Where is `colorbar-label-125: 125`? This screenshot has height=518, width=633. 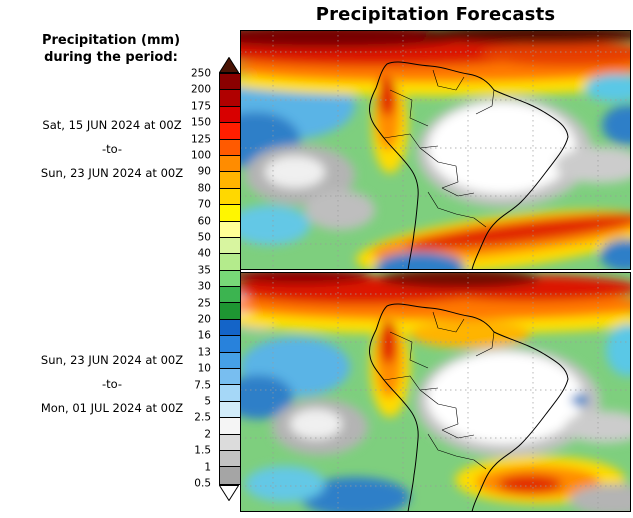 colorbar-label-125: 125 is located at coordinates (200, 139).